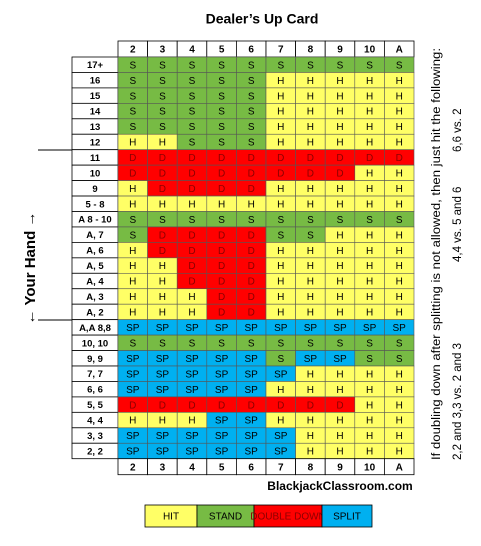 Image resolution: width=481 pixels, height=546 pixels. What do you see at coordinates (94, 297) in the screenshot?
I see `row-label: A, 3` at bounding box center [94, 297].